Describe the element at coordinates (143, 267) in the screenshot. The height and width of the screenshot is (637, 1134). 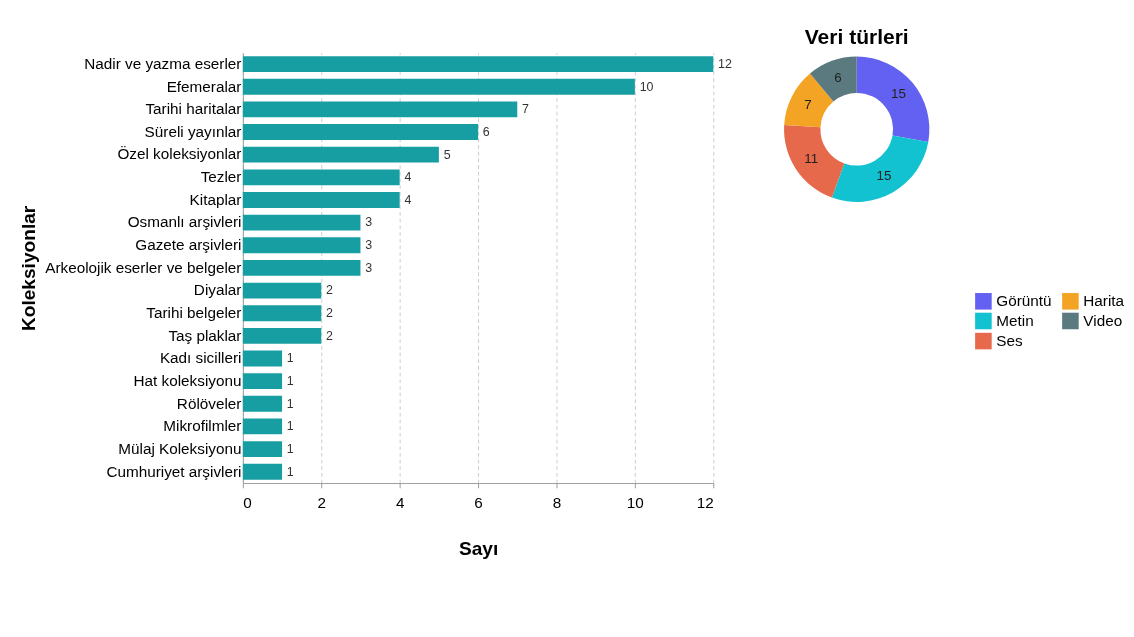
I see `y-tick-label: Arkeolojik eserler ve belgeler` at that location.